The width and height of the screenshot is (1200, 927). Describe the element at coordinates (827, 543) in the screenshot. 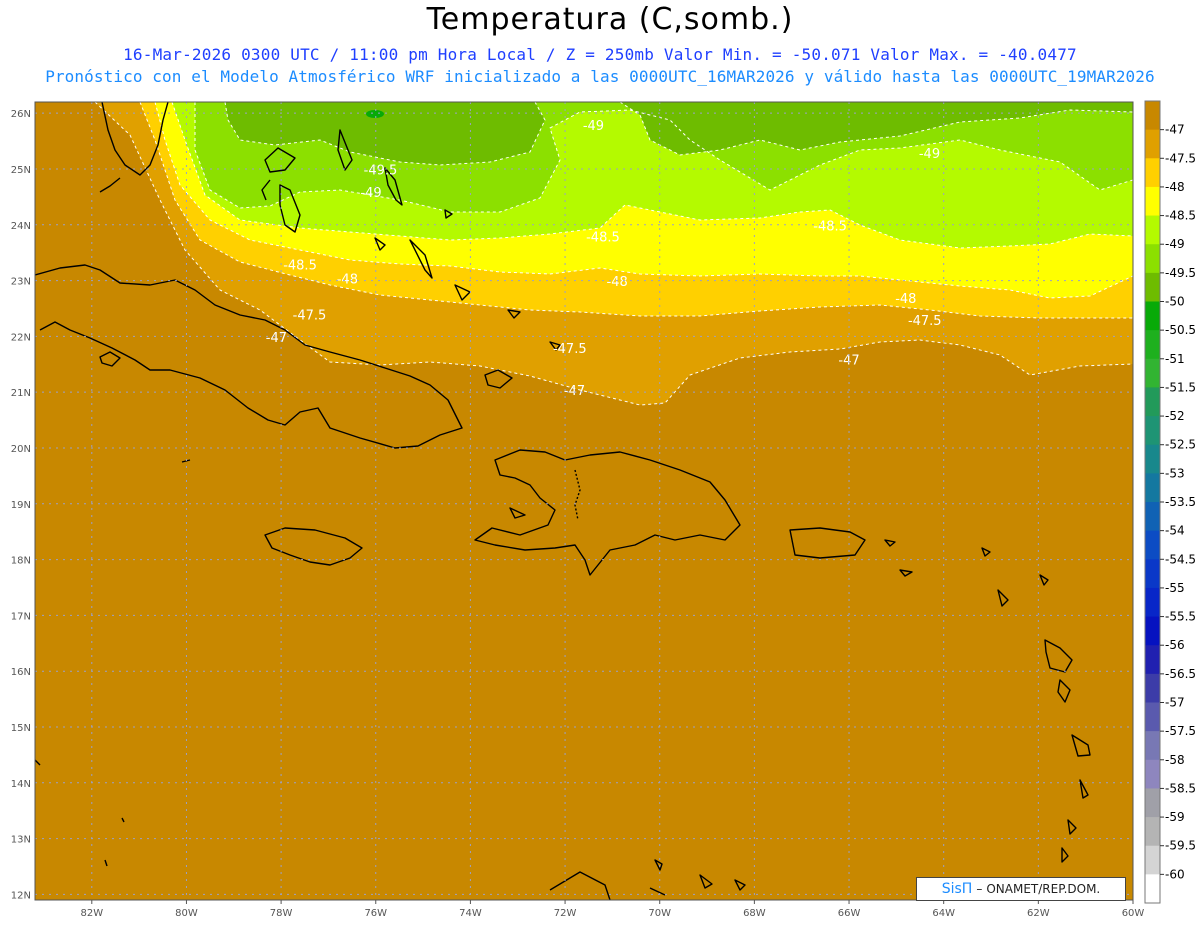

I see `puerto-rico-coast` at that location.